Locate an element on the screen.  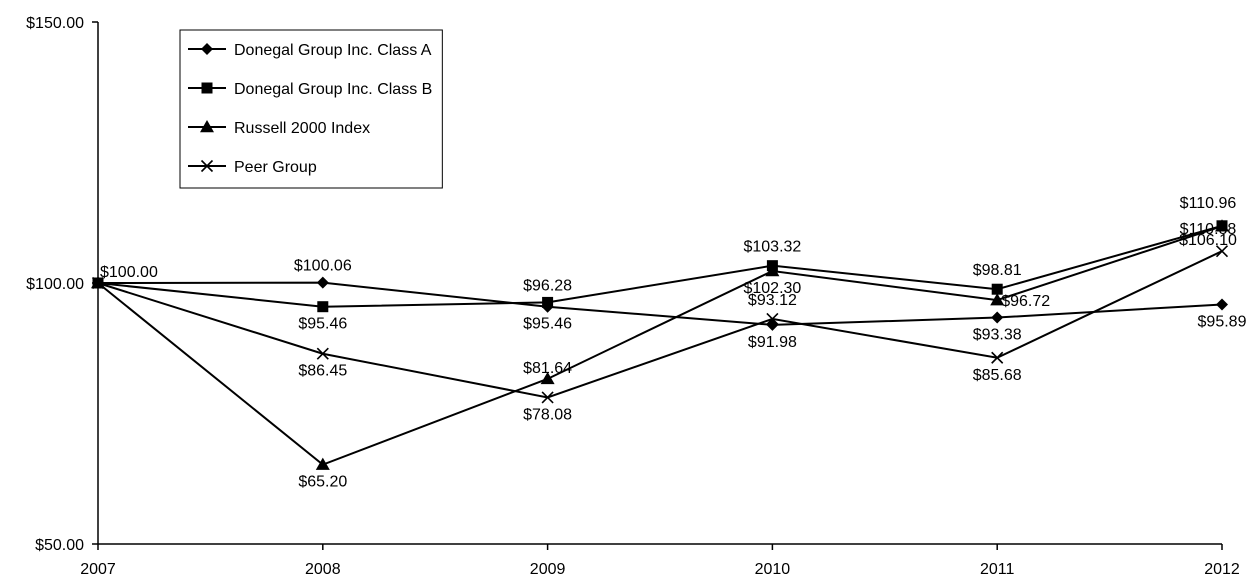
data-label: $102.30 is located at coordinates (772, 288).